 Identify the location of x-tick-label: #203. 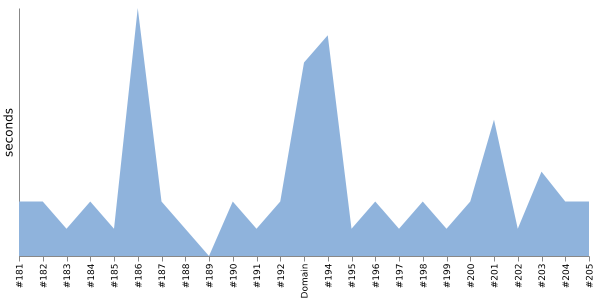
(543, 276).